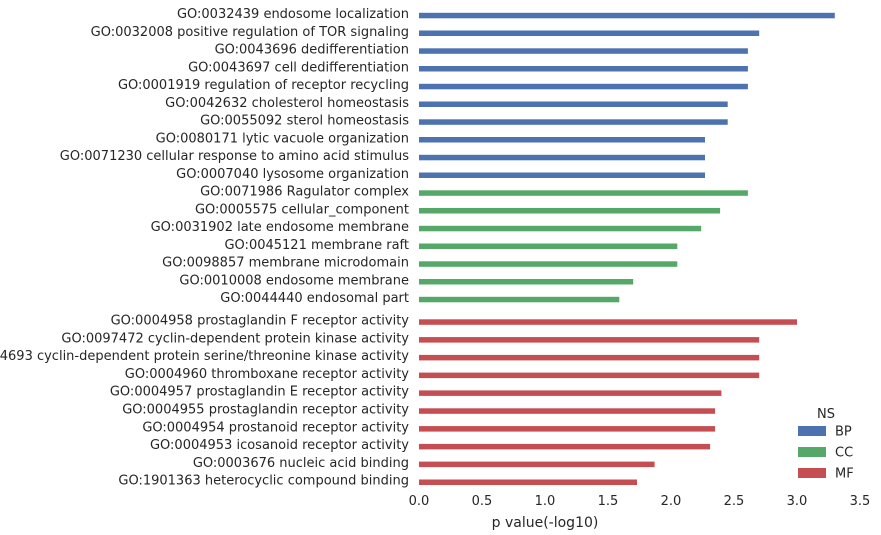  What do you see at coordinates (314, 298) in the screenshot?
I see `category-label: GO:0044440 endosomal part` at bounding box center [314, 298].